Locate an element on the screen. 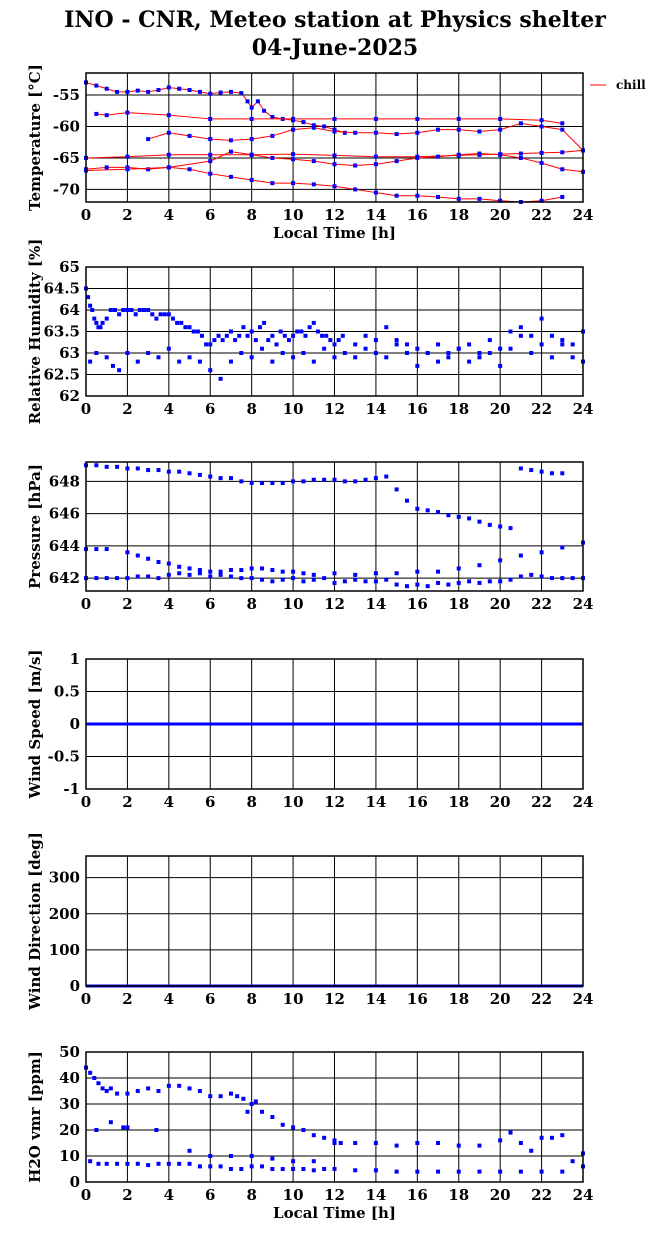 The image size is (655, 1248). x-tick-label: 24 is located at coordinates (583, 999).